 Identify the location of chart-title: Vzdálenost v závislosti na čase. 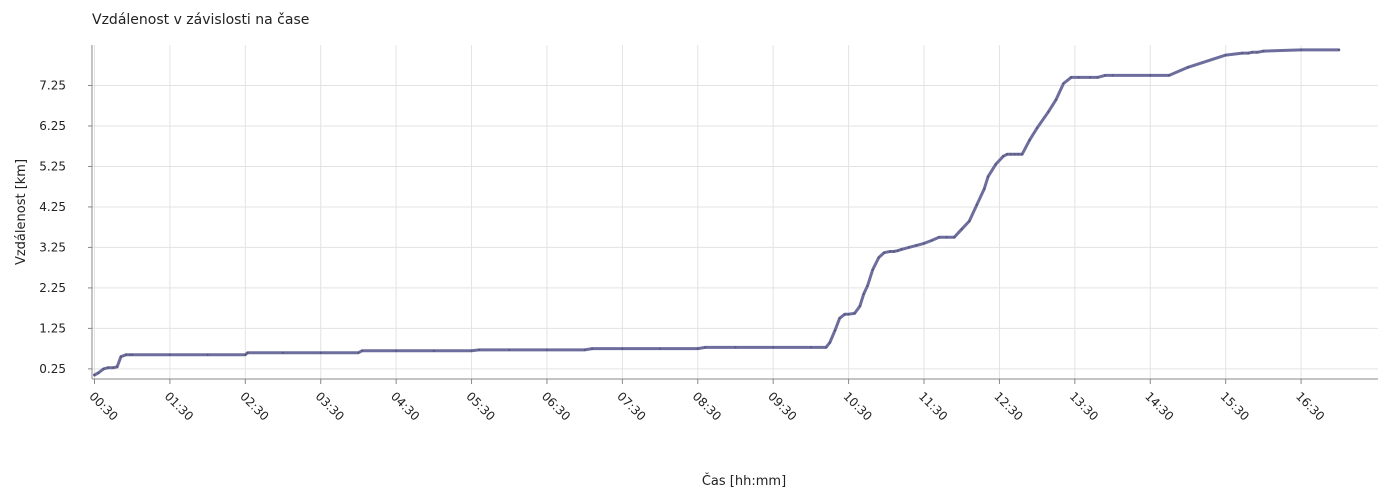
(201, 20).